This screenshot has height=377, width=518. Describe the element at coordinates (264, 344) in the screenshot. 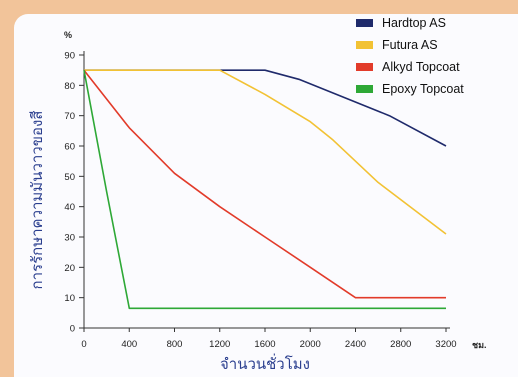

I see `x-tick-label: 1600` at that location.